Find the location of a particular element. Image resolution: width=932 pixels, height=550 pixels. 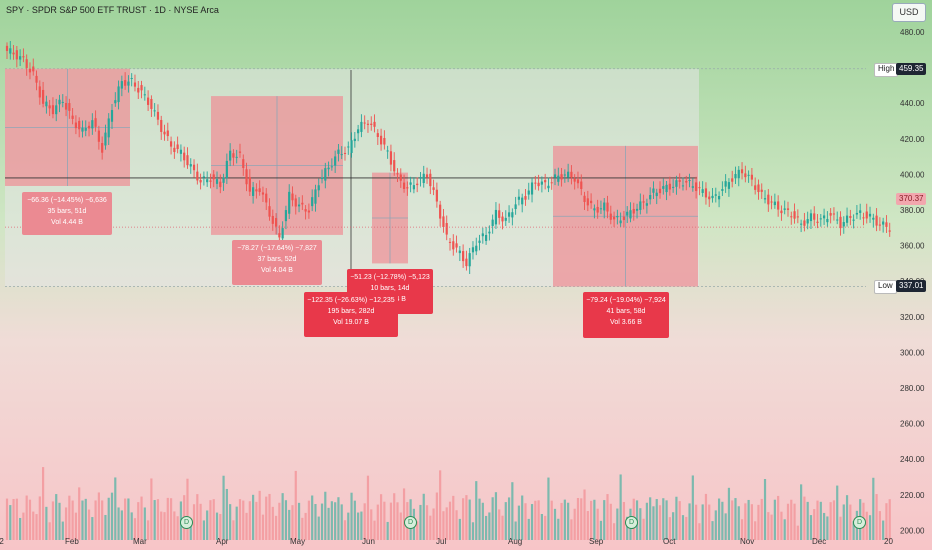

measurement-bars: 41 bars, 58d is located at coordinates (626, 311).